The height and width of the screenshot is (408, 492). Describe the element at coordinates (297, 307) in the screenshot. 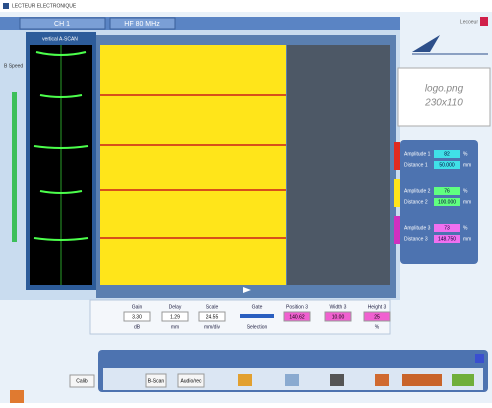

I see `control-label: Position 3` at that location.